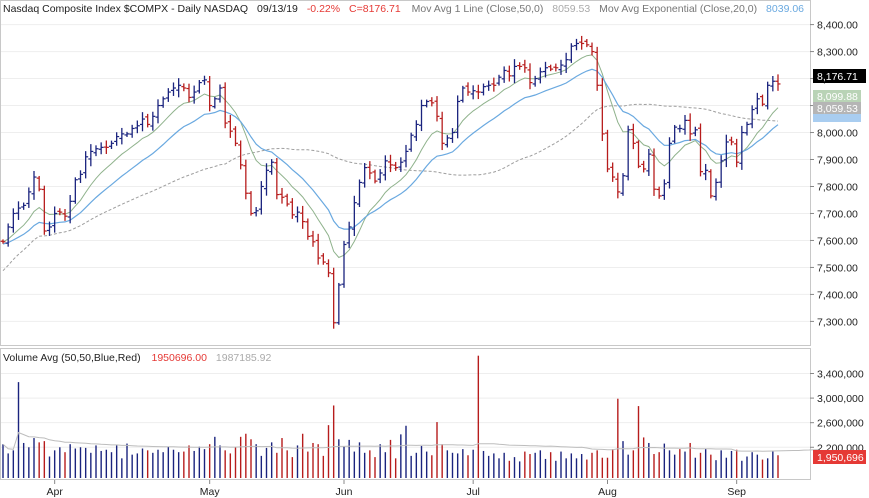 The width and height of the screenshot is (869, 498). I want to click on ma-blue-tag, so click(837, 118).